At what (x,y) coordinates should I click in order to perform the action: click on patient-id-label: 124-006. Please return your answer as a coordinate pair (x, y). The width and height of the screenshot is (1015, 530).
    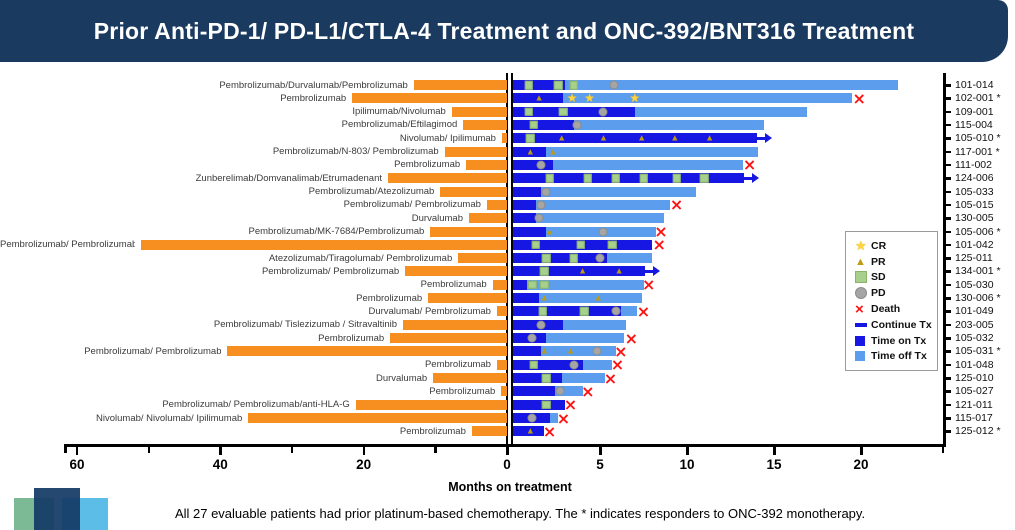
    Looking at the image, I should click on (974, 178).